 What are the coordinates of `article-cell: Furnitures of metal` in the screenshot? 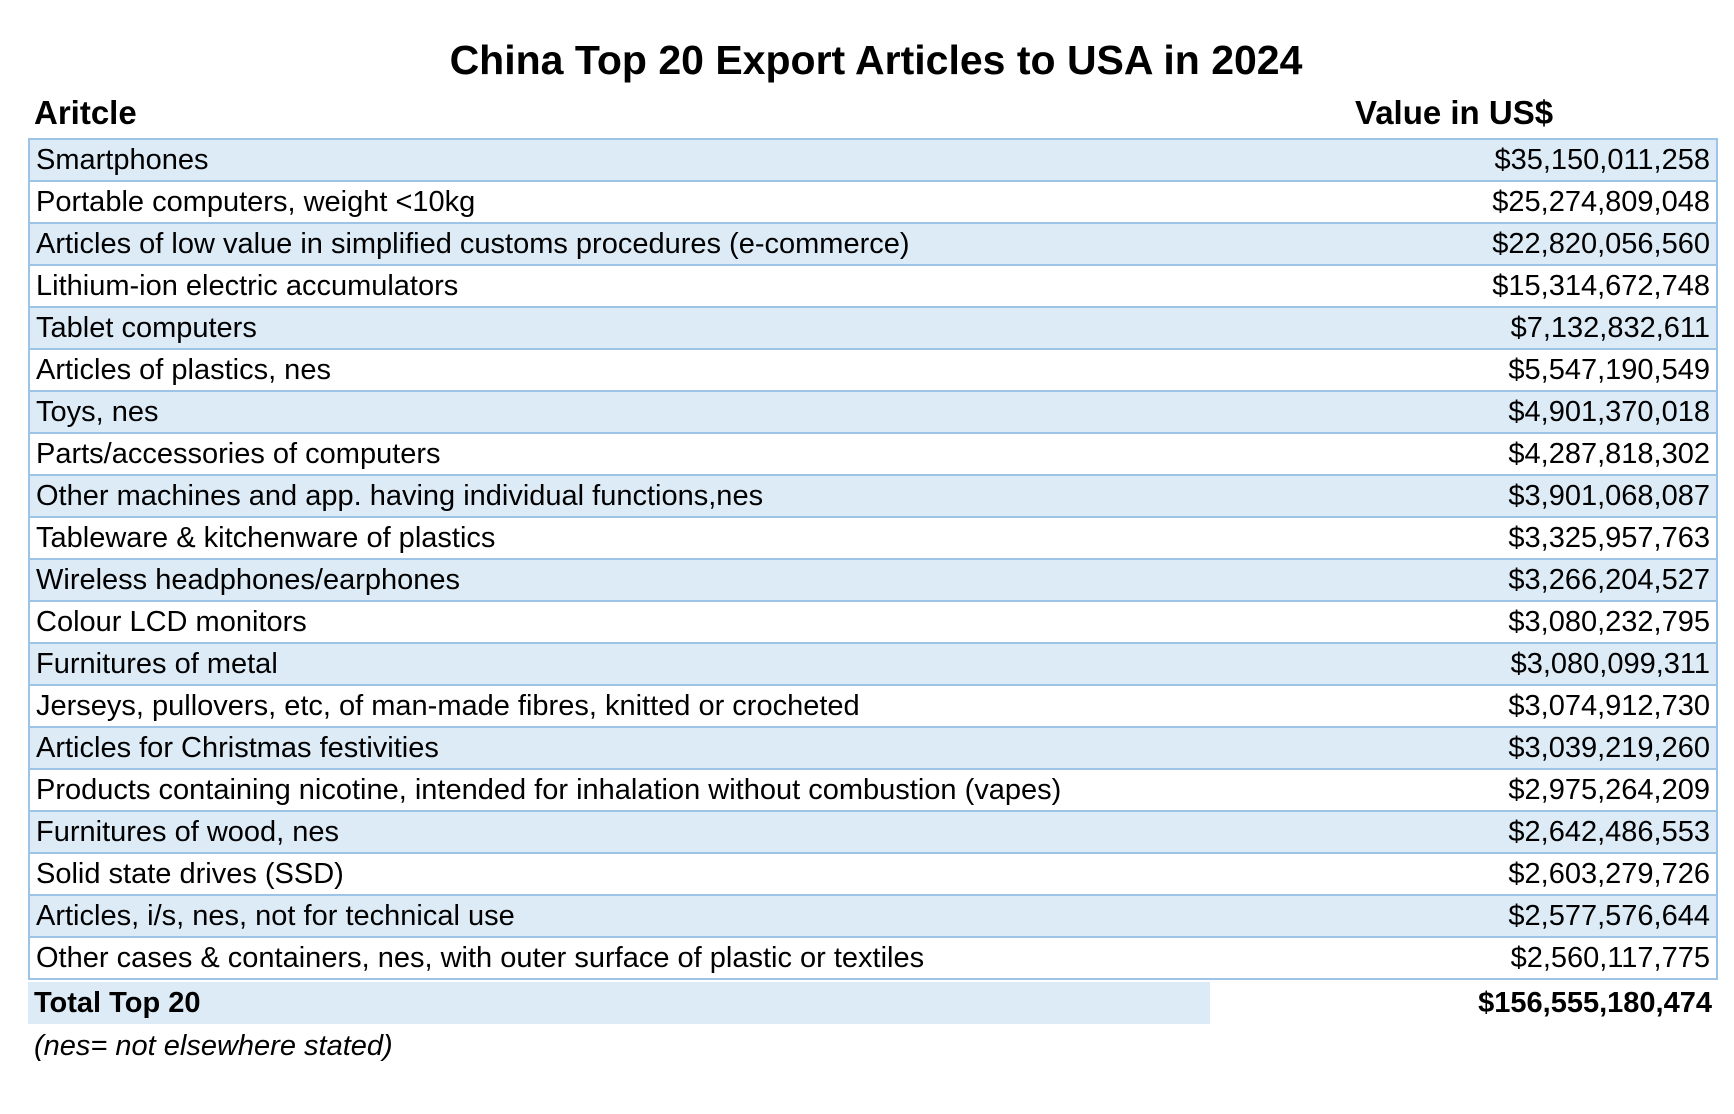 It's located at (656, 663).